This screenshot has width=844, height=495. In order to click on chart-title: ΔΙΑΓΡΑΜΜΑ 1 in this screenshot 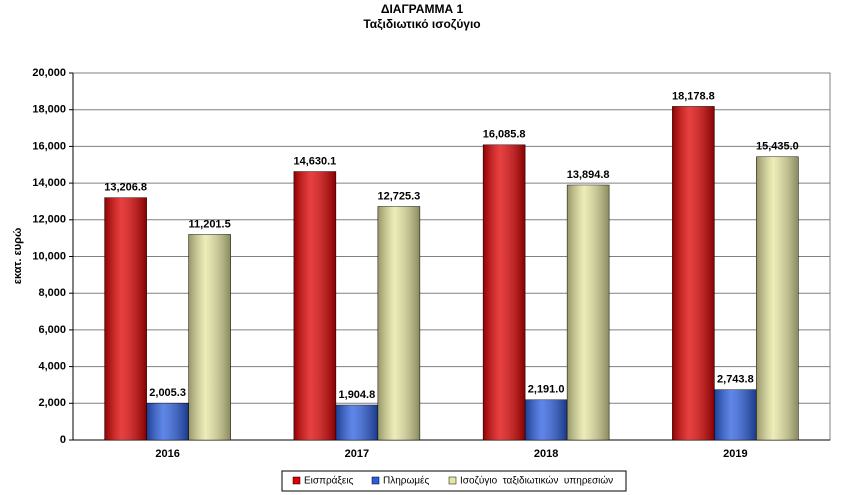, I will do `click(422, 9)`.